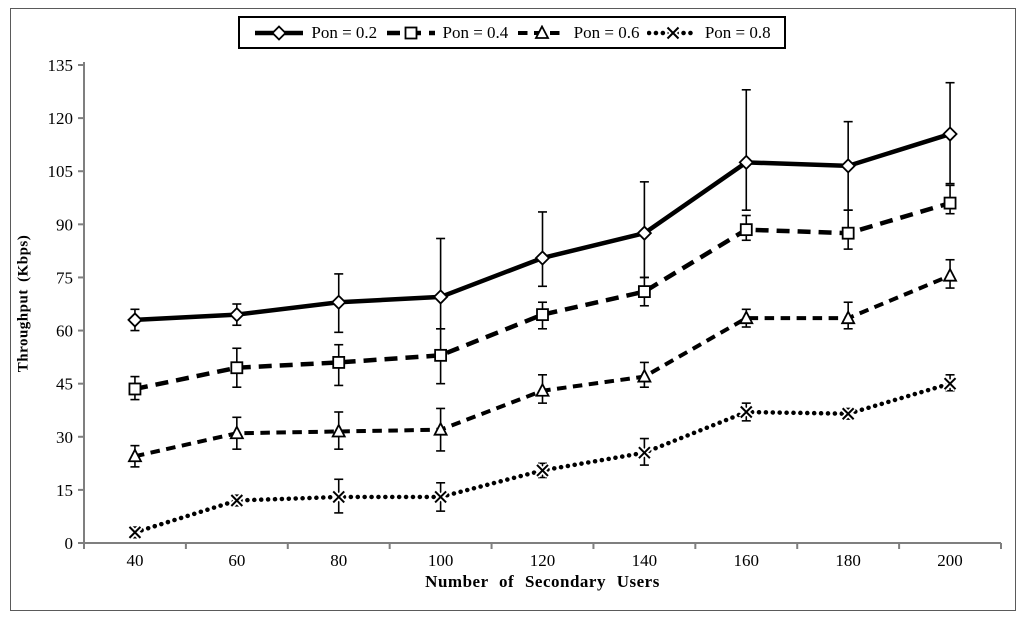 The width and height of the screenshot is (1024, 619). What do you see at coordinates (64, 224) in the screenshot?
I see `y-tick-label: 90` at bounding box center [64, 224].